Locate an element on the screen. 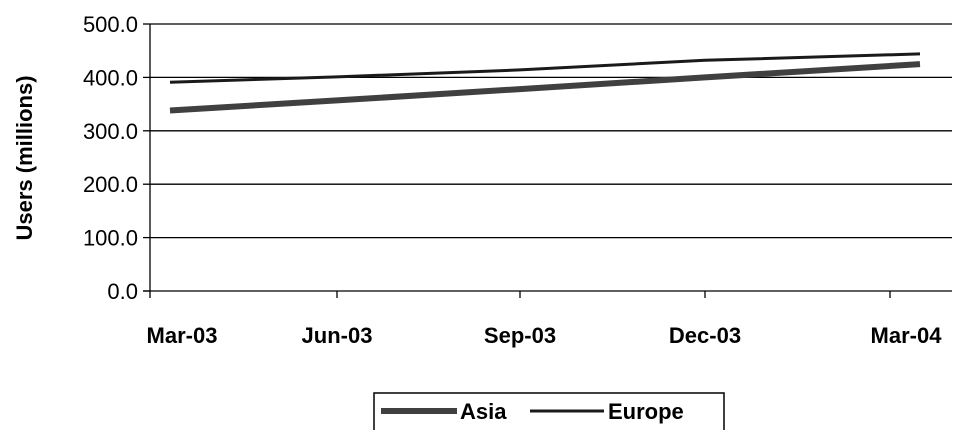  y-axis-title: Users (millions) is located at coordinates (24, 157).